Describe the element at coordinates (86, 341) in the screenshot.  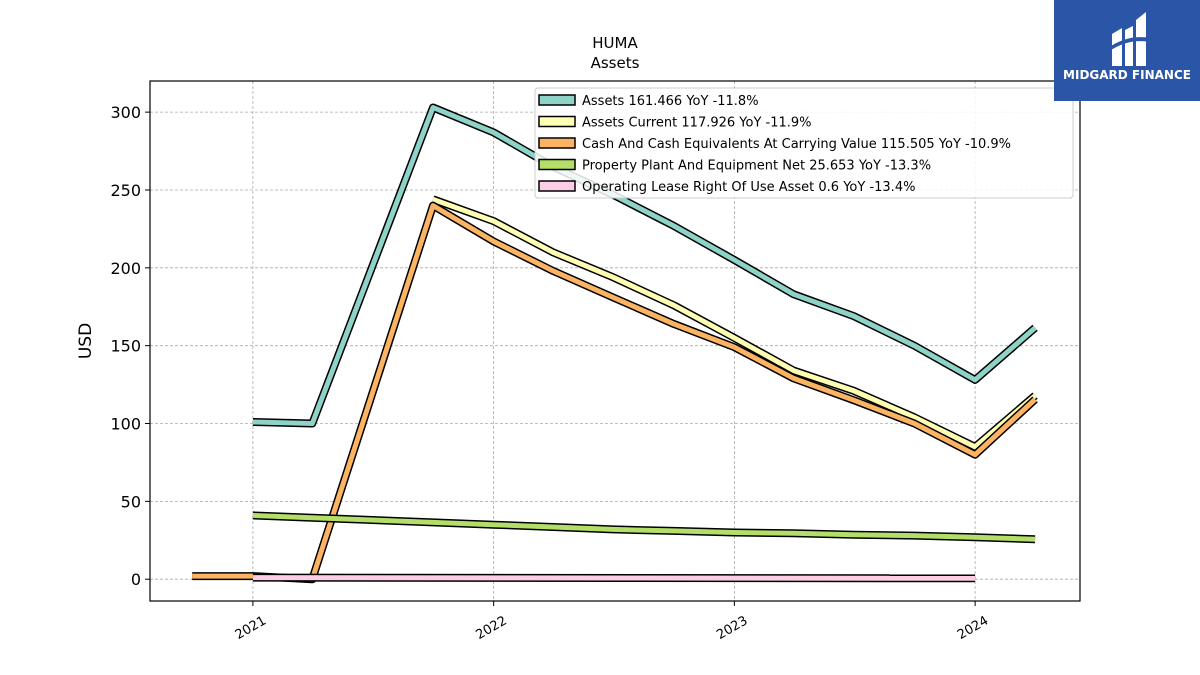
I see `y-axis-label: USD` at that location.